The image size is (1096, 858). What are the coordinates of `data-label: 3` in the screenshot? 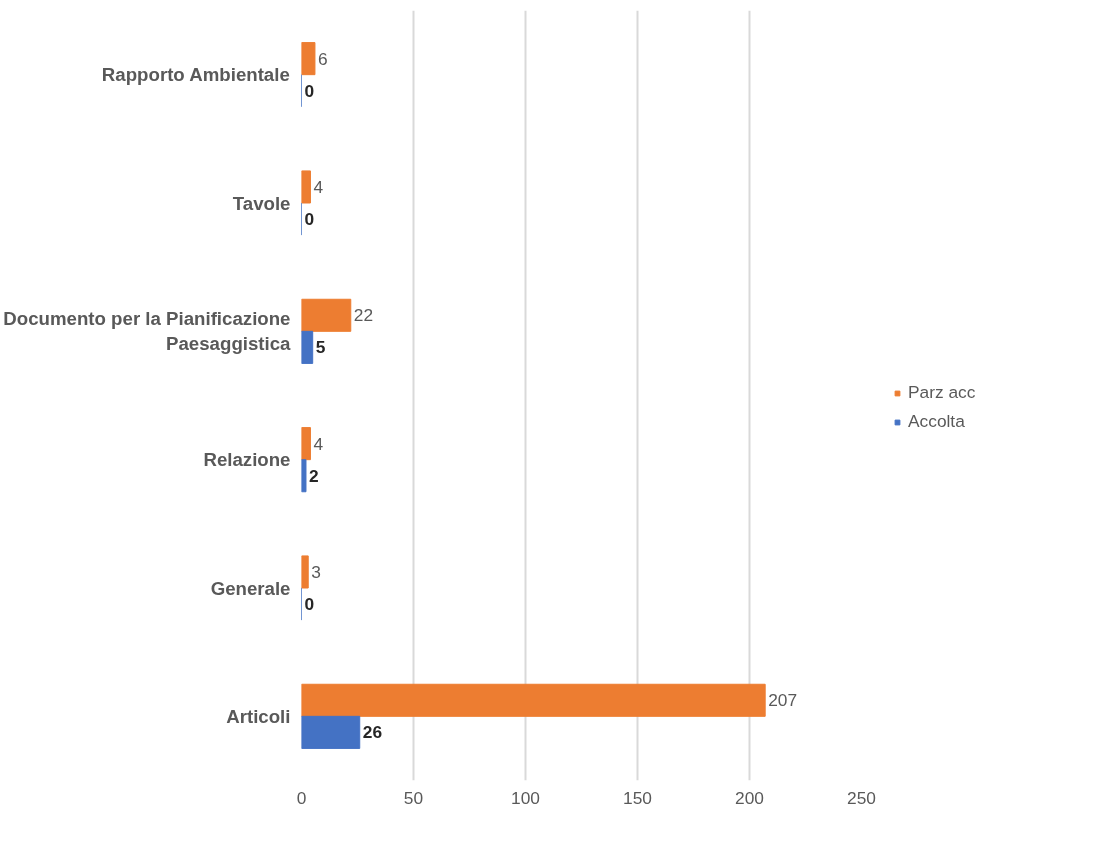 It's located at (316, 571).